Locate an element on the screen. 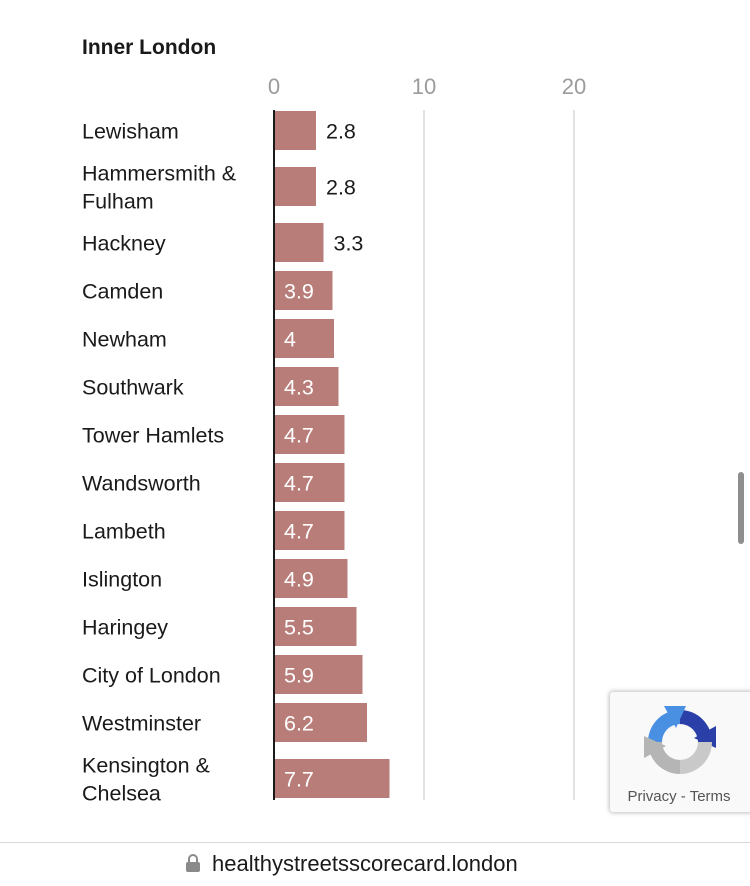 The width and height of the screenshot is (750, 886). recaptcha-badge: Privacy - Terms is located at coordinates (680, 752).